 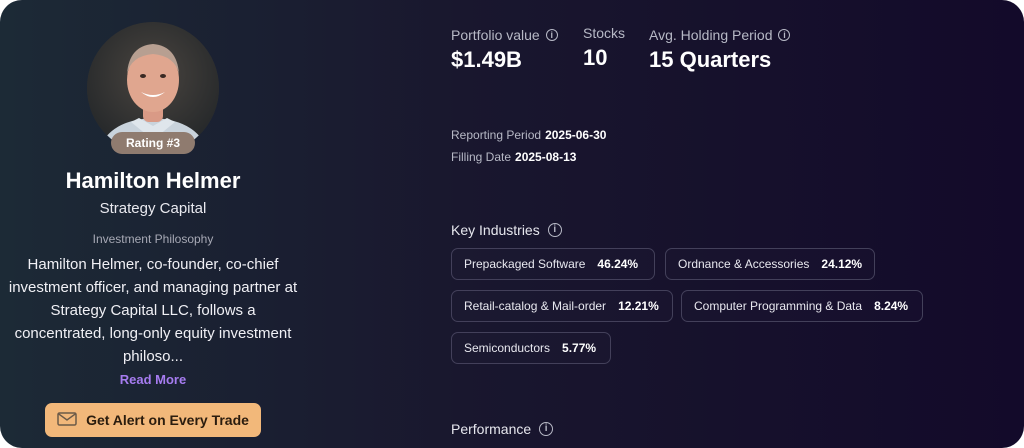 What do you see at coordinates (529, 135) in the screenshot?
I see `reporting-period: Reporting Period 2025-06-30` at bounding box center [529, 135].